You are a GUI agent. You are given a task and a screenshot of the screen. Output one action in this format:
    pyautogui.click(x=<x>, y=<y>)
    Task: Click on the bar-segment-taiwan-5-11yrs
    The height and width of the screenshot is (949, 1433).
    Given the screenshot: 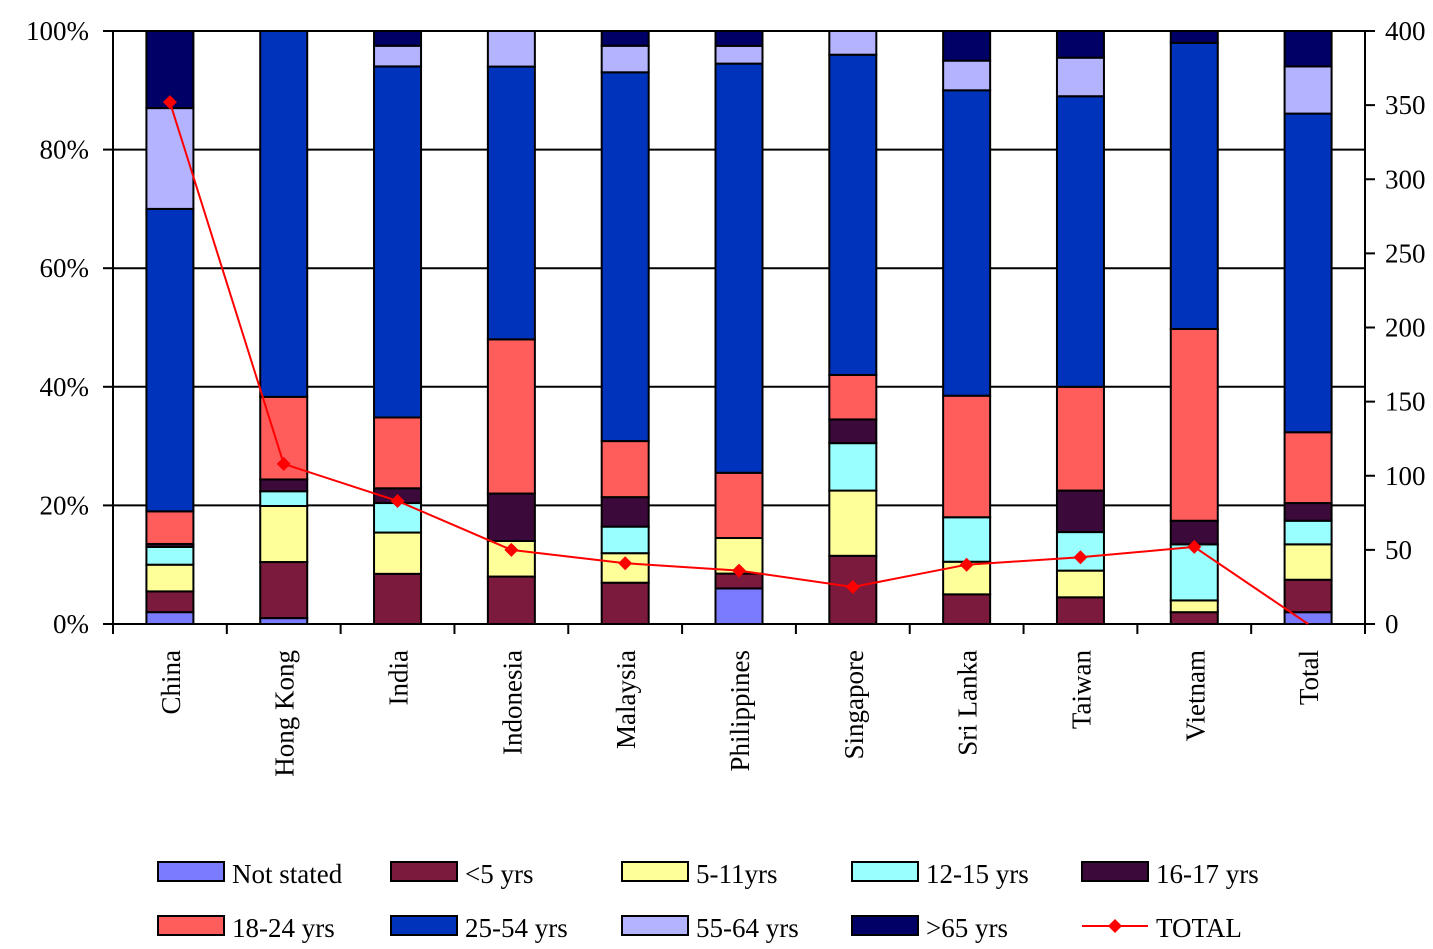 What is the action you would take?
    pyautogui.click(x=1080, y=584)
    